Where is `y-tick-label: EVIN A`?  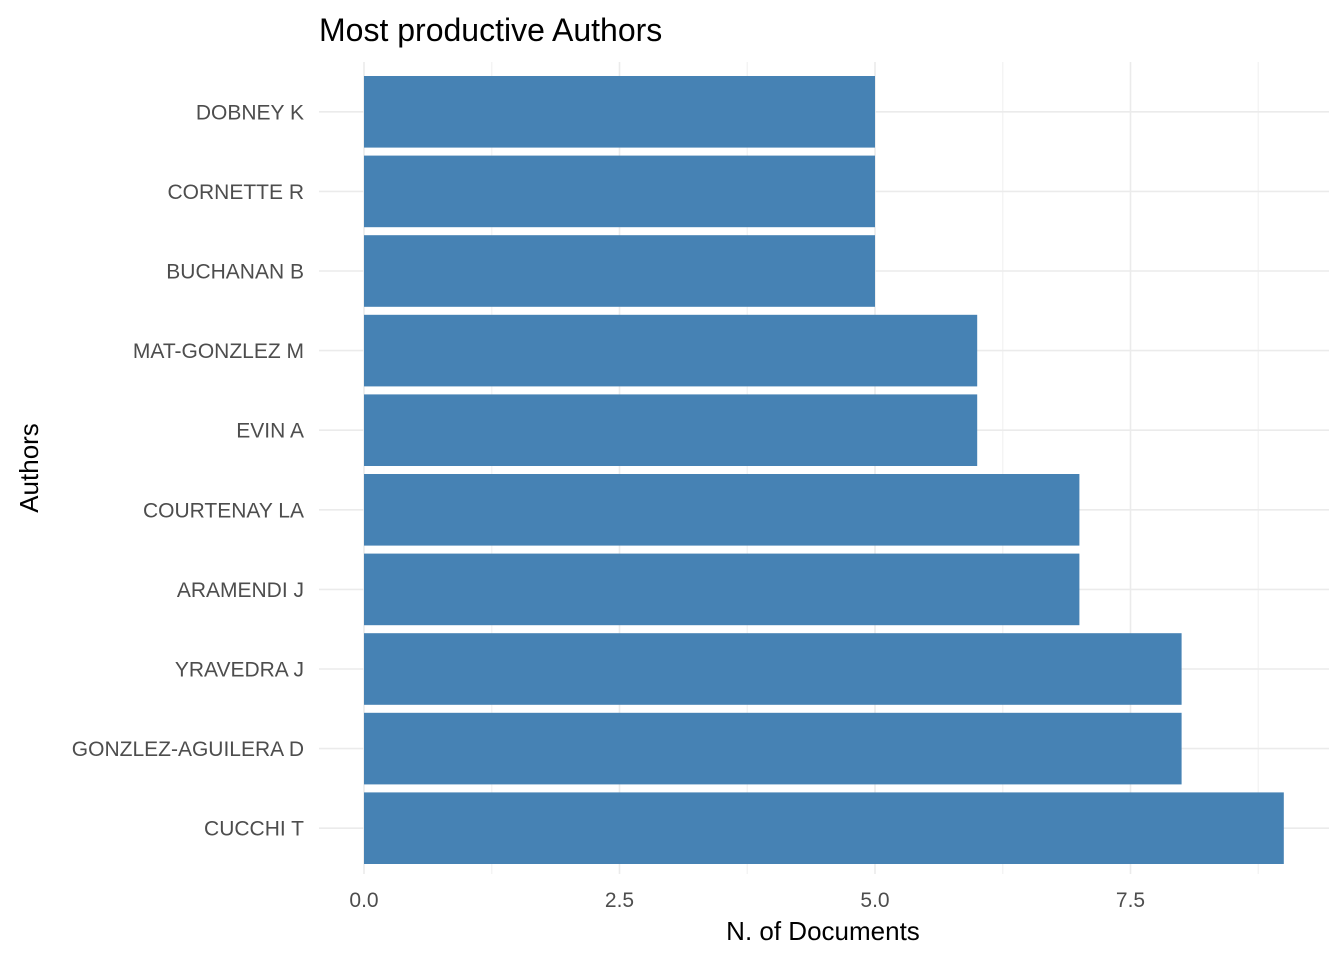 y-tick-label: EVIN A is located at coordinates (270, 431).